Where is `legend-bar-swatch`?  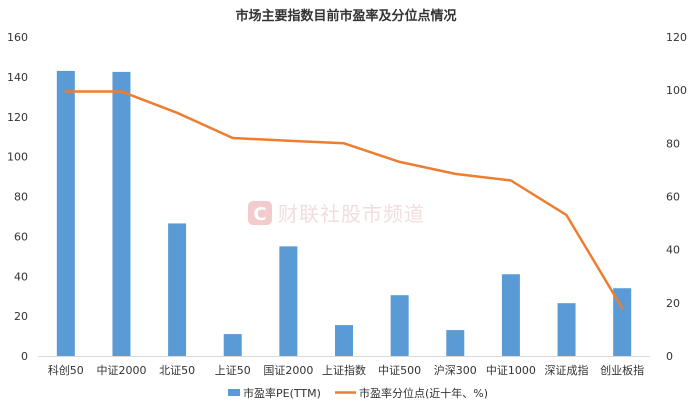
legend-bar-swatch is located at coordinates (234, 392).